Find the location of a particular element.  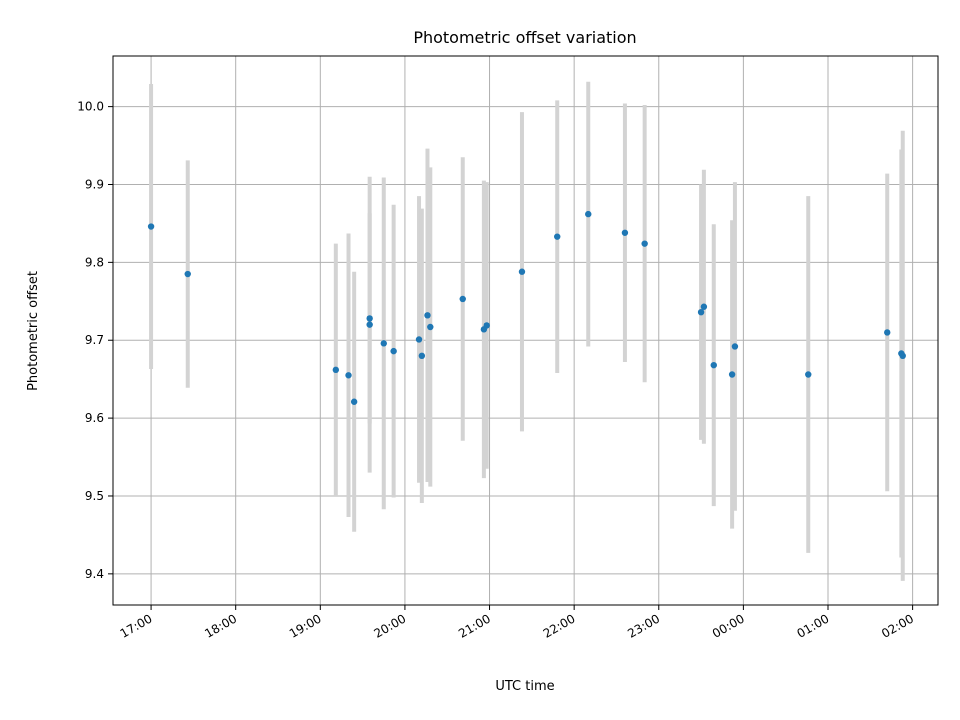

x-axis-label: UTC time is located at coordinates (524, 686).